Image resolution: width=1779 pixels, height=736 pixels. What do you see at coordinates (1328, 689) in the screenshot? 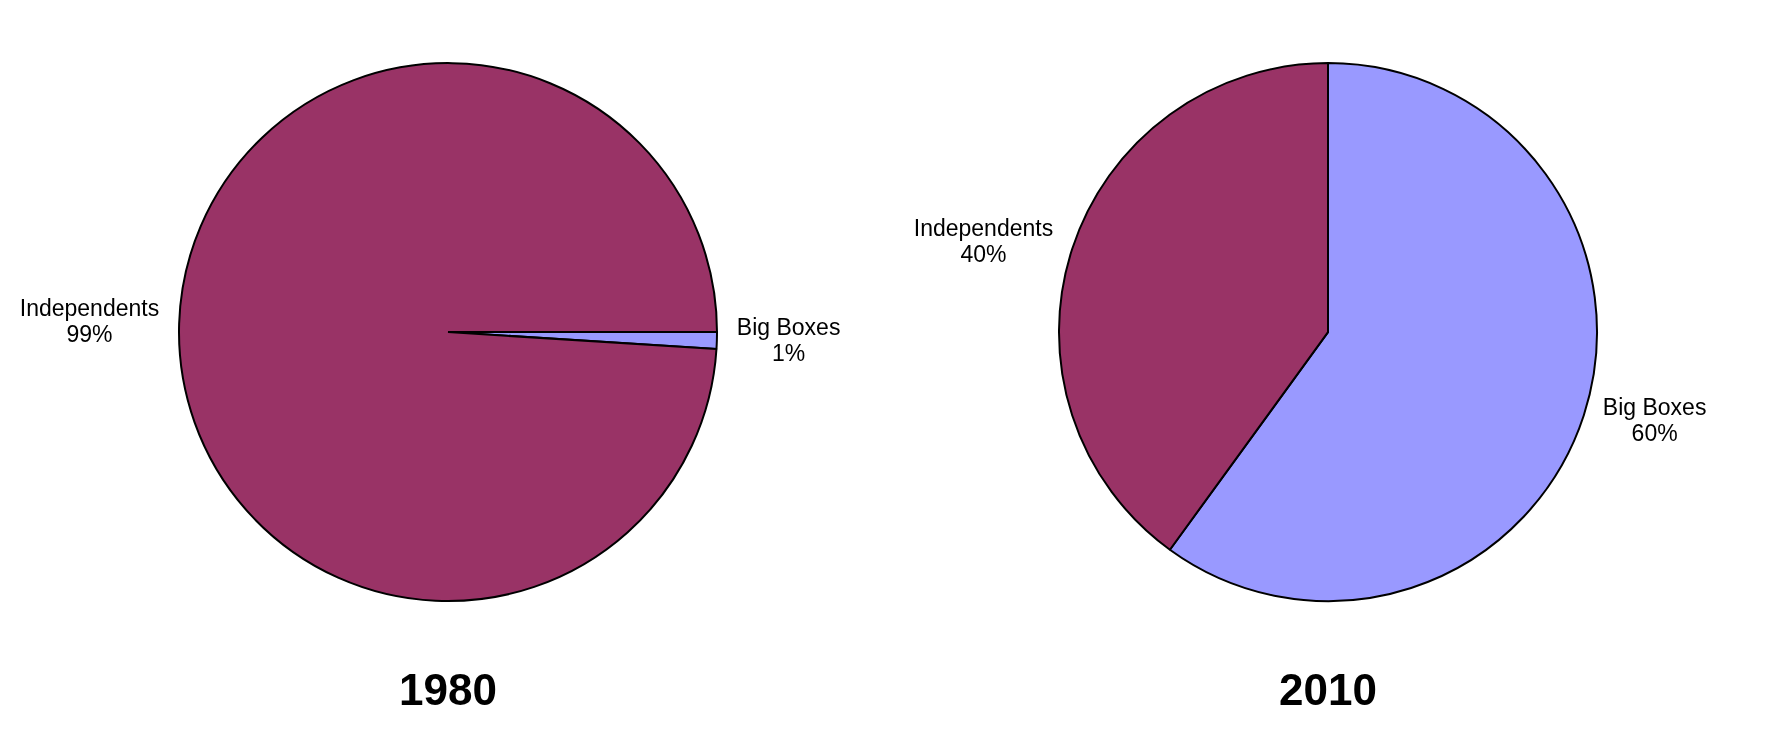
I see `text: 2010` at bounding box center [1328, 689].